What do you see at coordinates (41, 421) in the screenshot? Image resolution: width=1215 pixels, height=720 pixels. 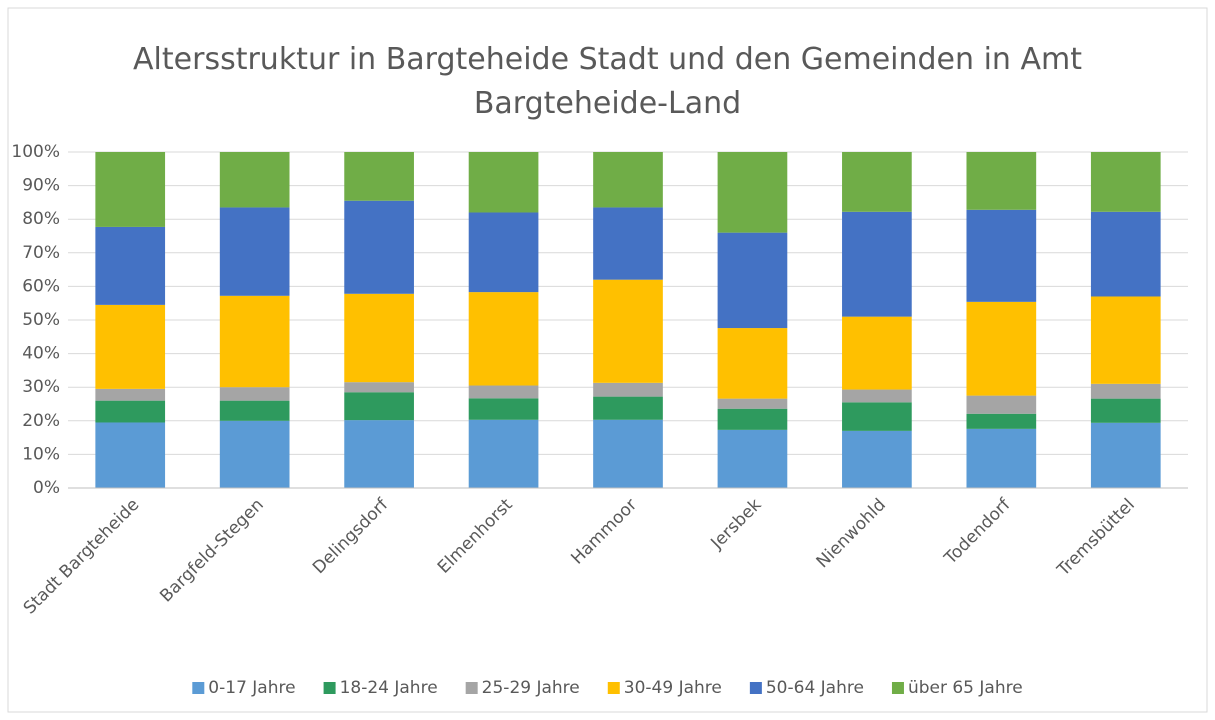 I see `y-tick-label: 20%` at bounding box center [41, 421].